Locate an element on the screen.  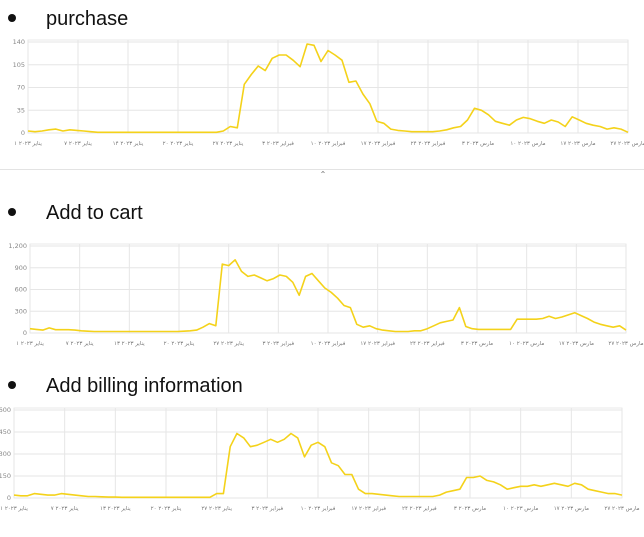
heading-add-billing: Add billing information is located at coordinates (125, 386).